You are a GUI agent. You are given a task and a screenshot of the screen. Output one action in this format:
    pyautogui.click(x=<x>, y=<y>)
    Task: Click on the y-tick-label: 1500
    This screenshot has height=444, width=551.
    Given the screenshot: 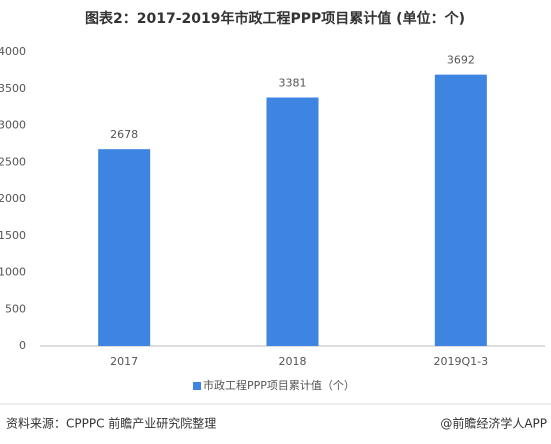 What is the action you would take?
    pyautogui.click(x=13, y=235)
    